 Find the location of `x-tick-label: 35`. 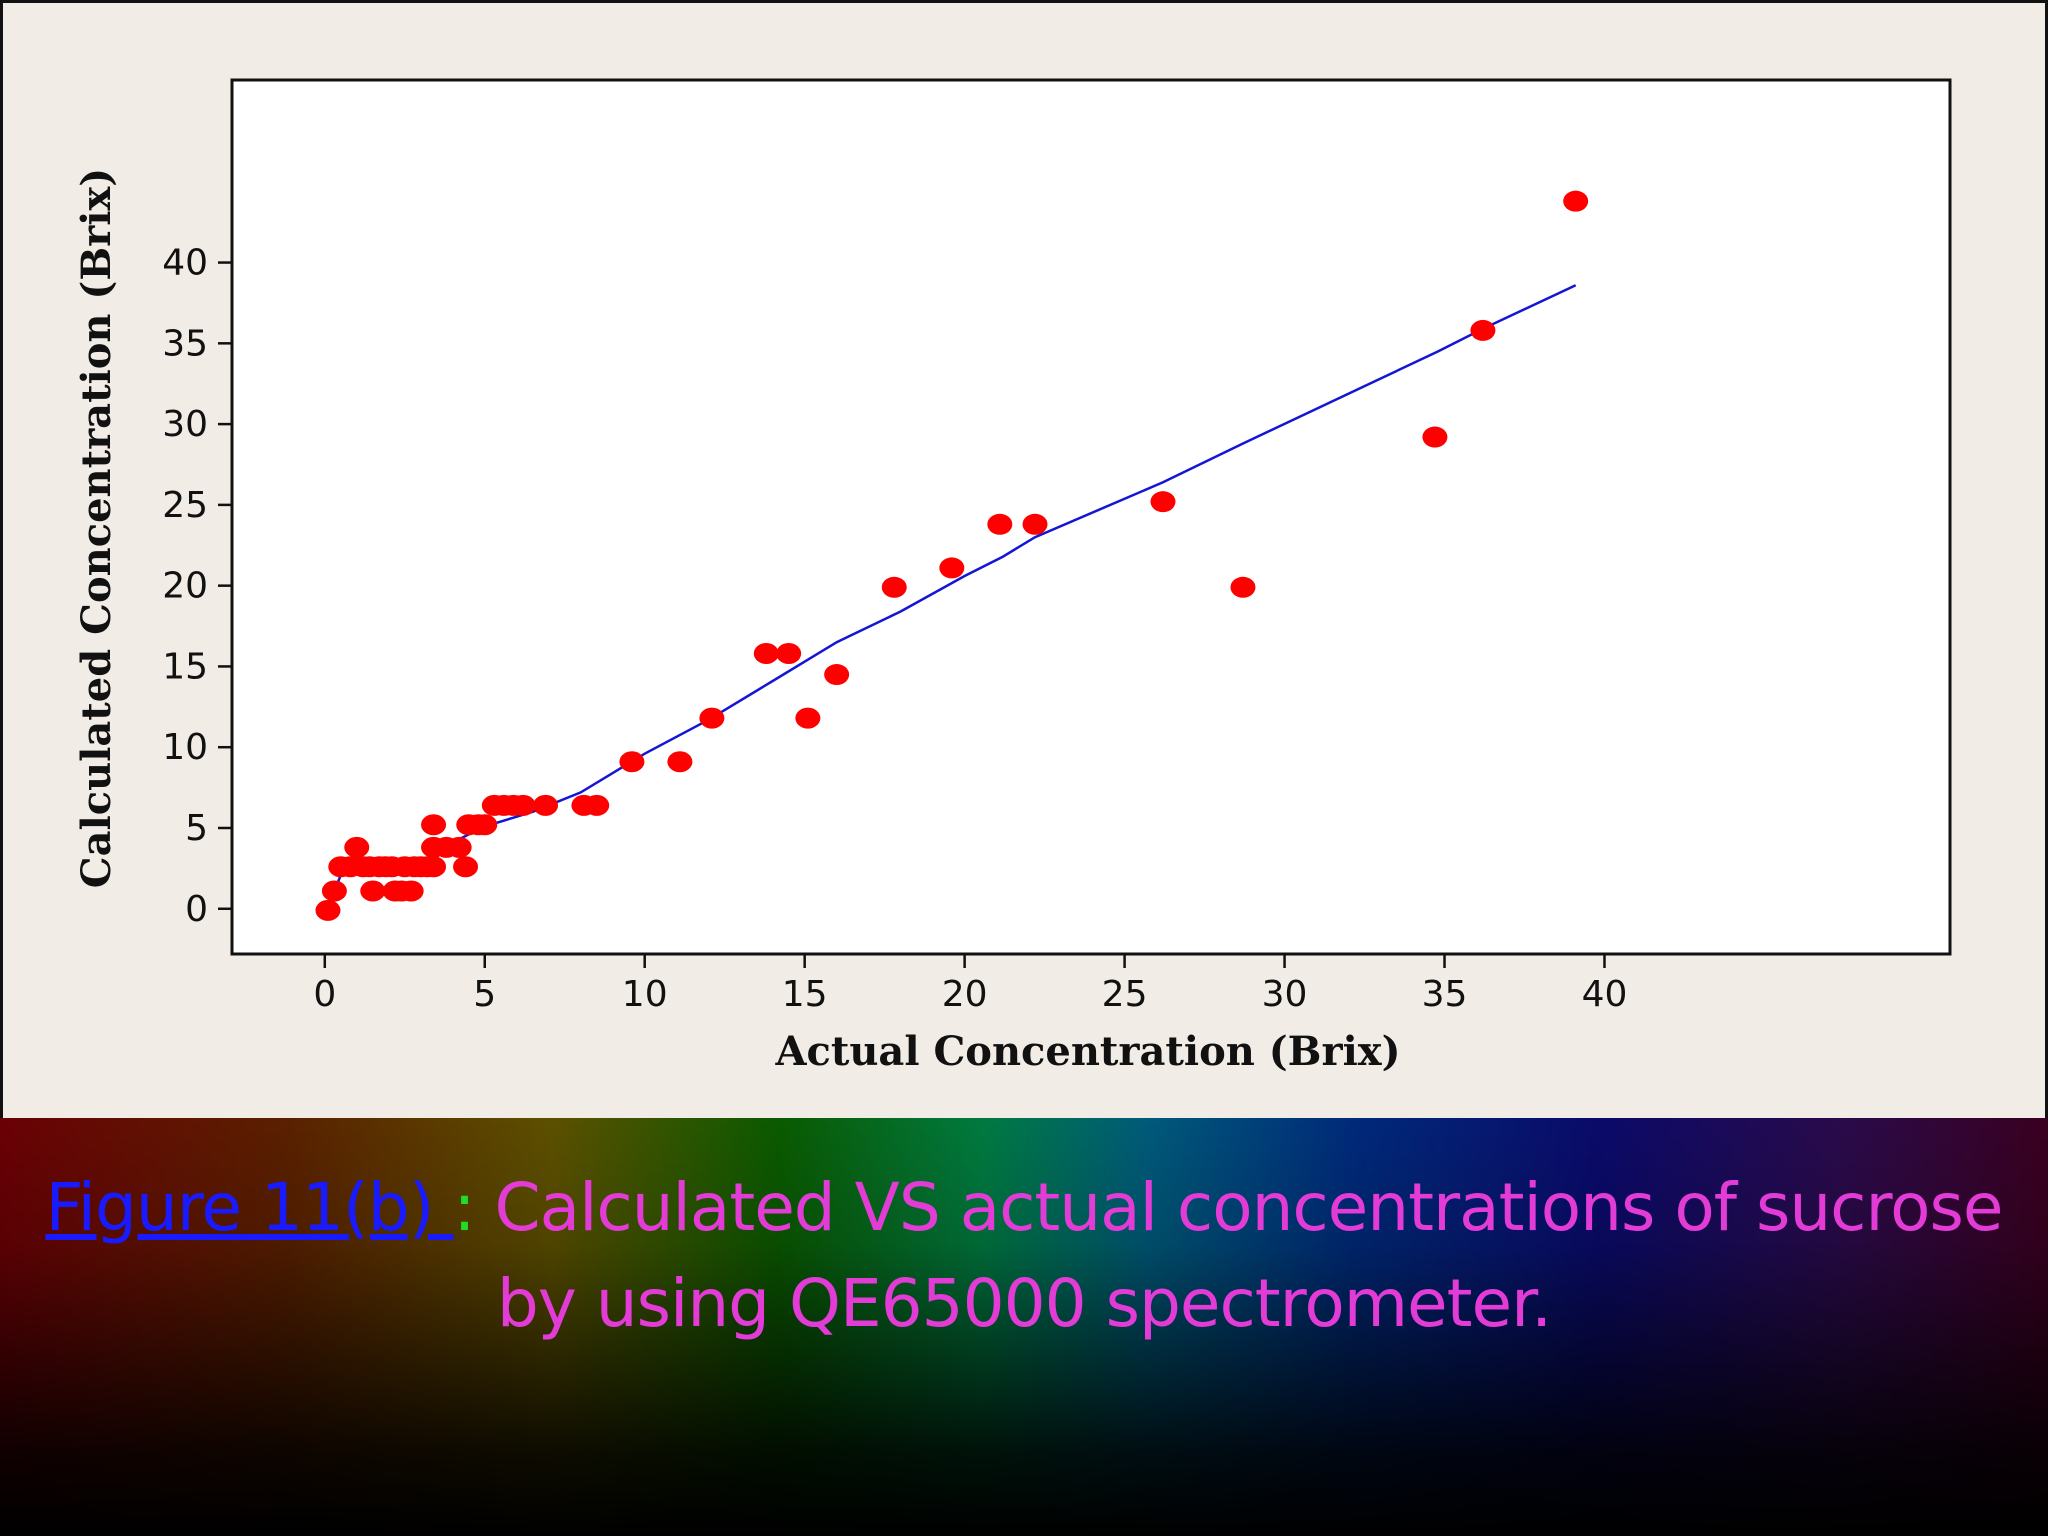

x-tick-label: 35 is located at coordinates (1445, 994).